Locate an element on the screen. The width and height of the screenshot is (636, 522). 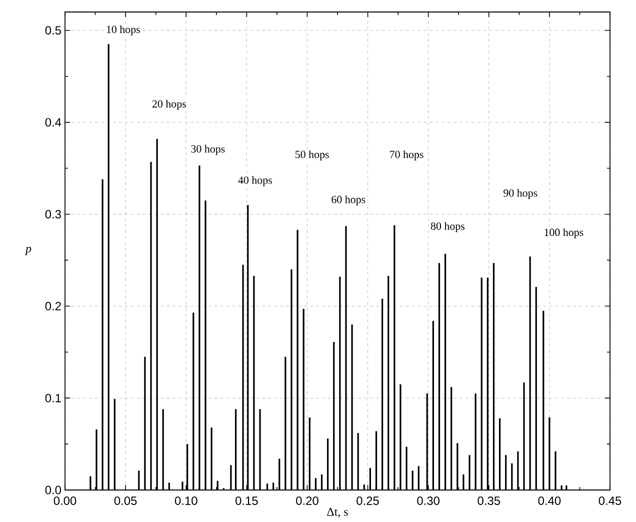
y-tick-label: 0.3 is located at coordinates (53, 214).